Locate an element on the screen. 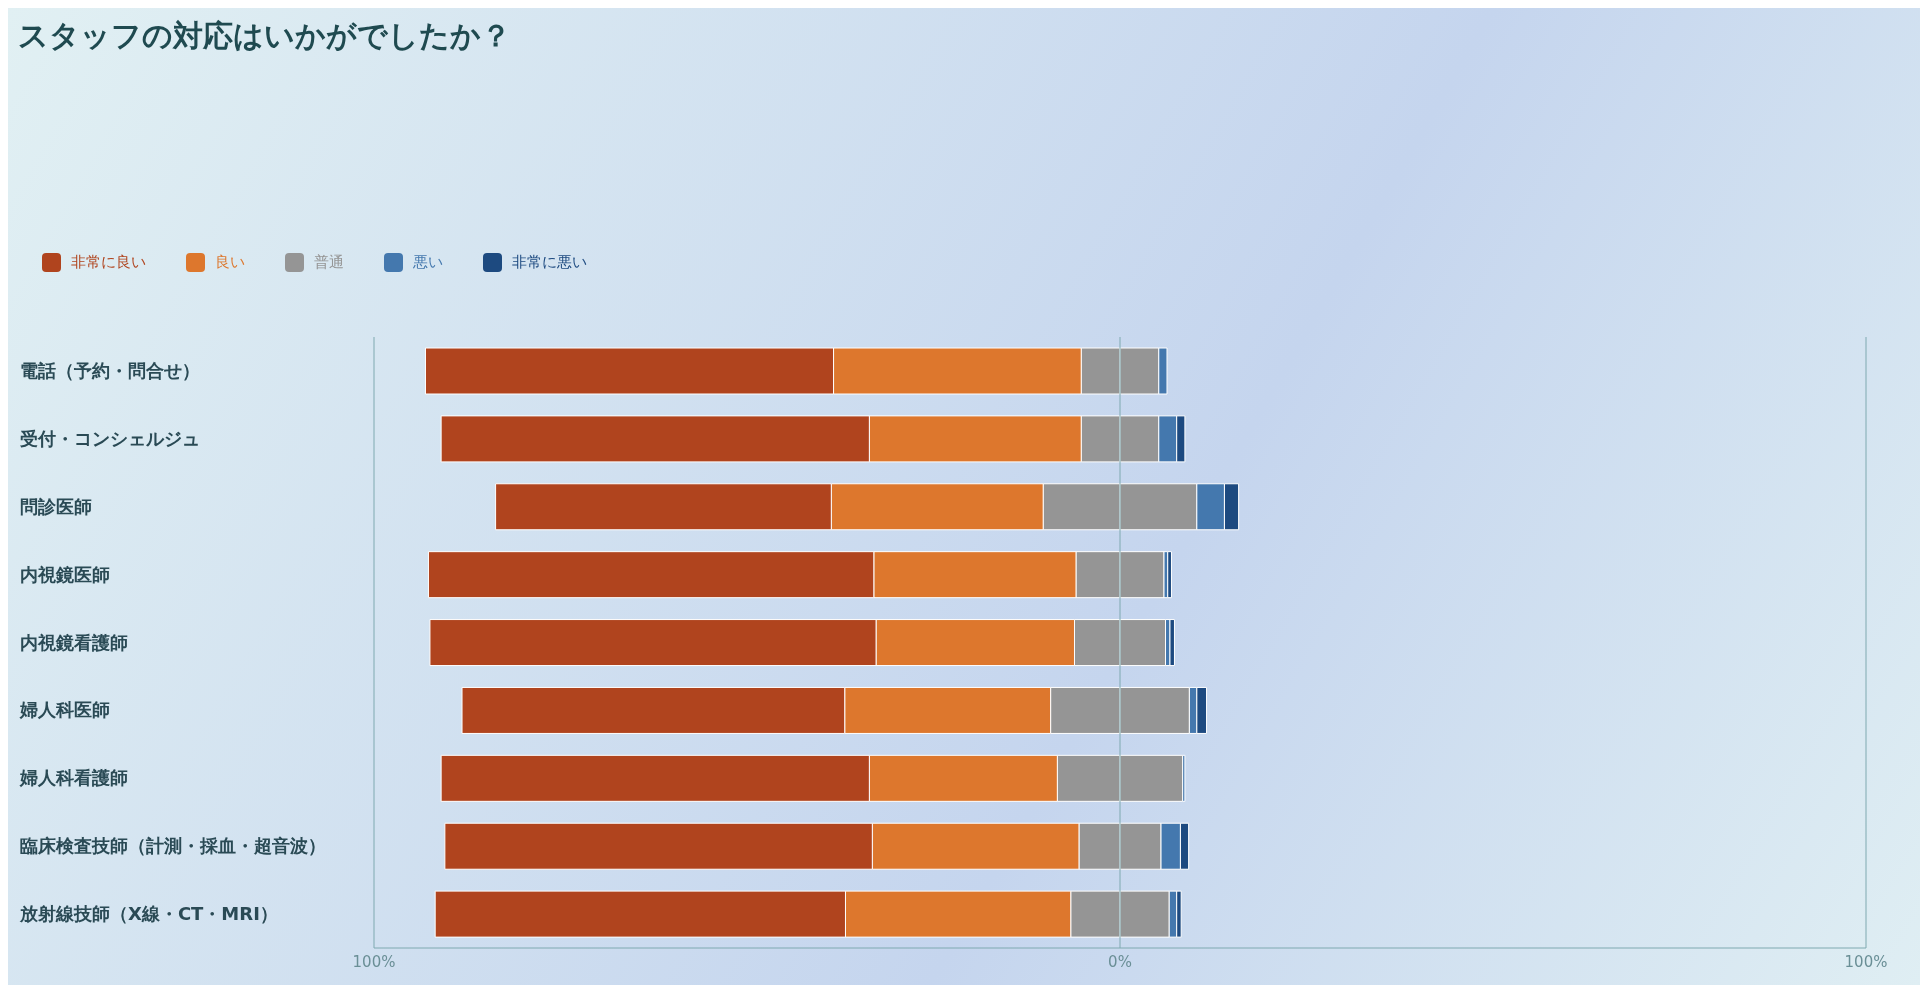 The image size is (1928, 993). legend-label: 悪い is located at coordinates (428, 262).